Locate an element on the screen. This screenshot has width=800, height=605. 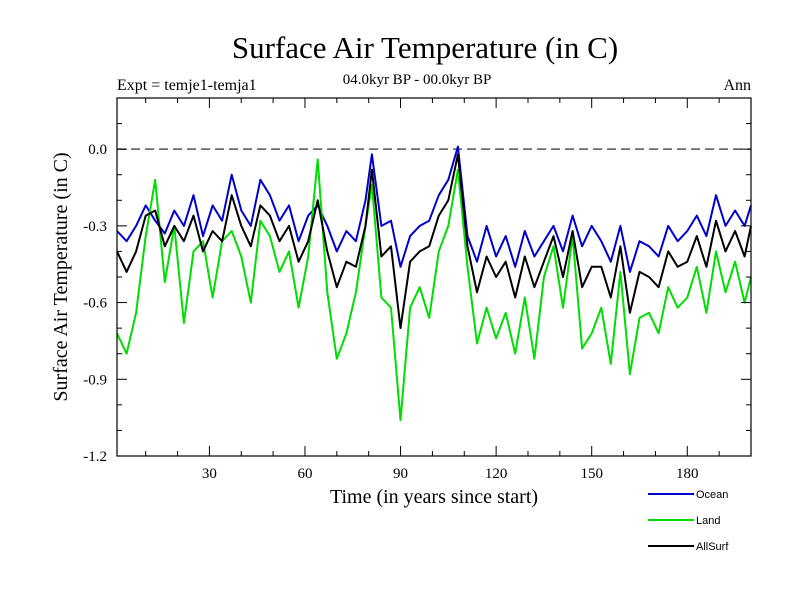
x-tick-label: 90 is located at coordinates (400, 474).